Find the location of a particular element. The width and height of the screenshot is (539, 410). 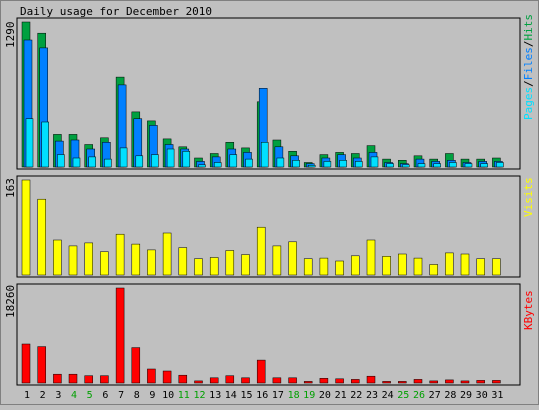

day-label-15: 15 is located at coordinates (246, 395).